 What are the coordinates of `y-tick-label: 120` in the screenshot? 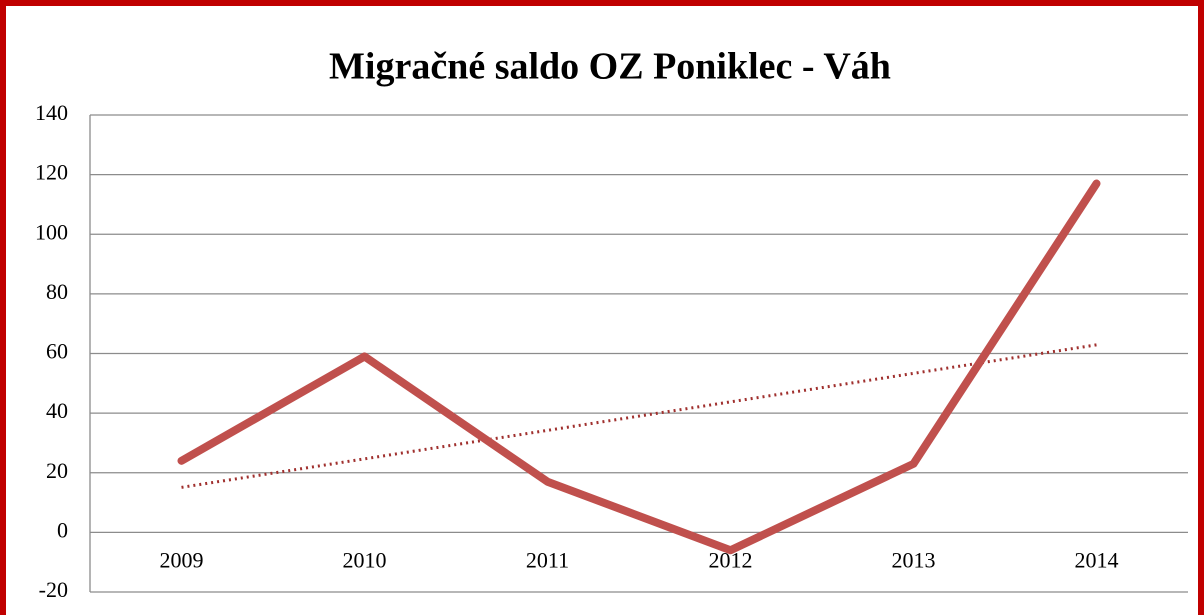 It's located at (51, 172).